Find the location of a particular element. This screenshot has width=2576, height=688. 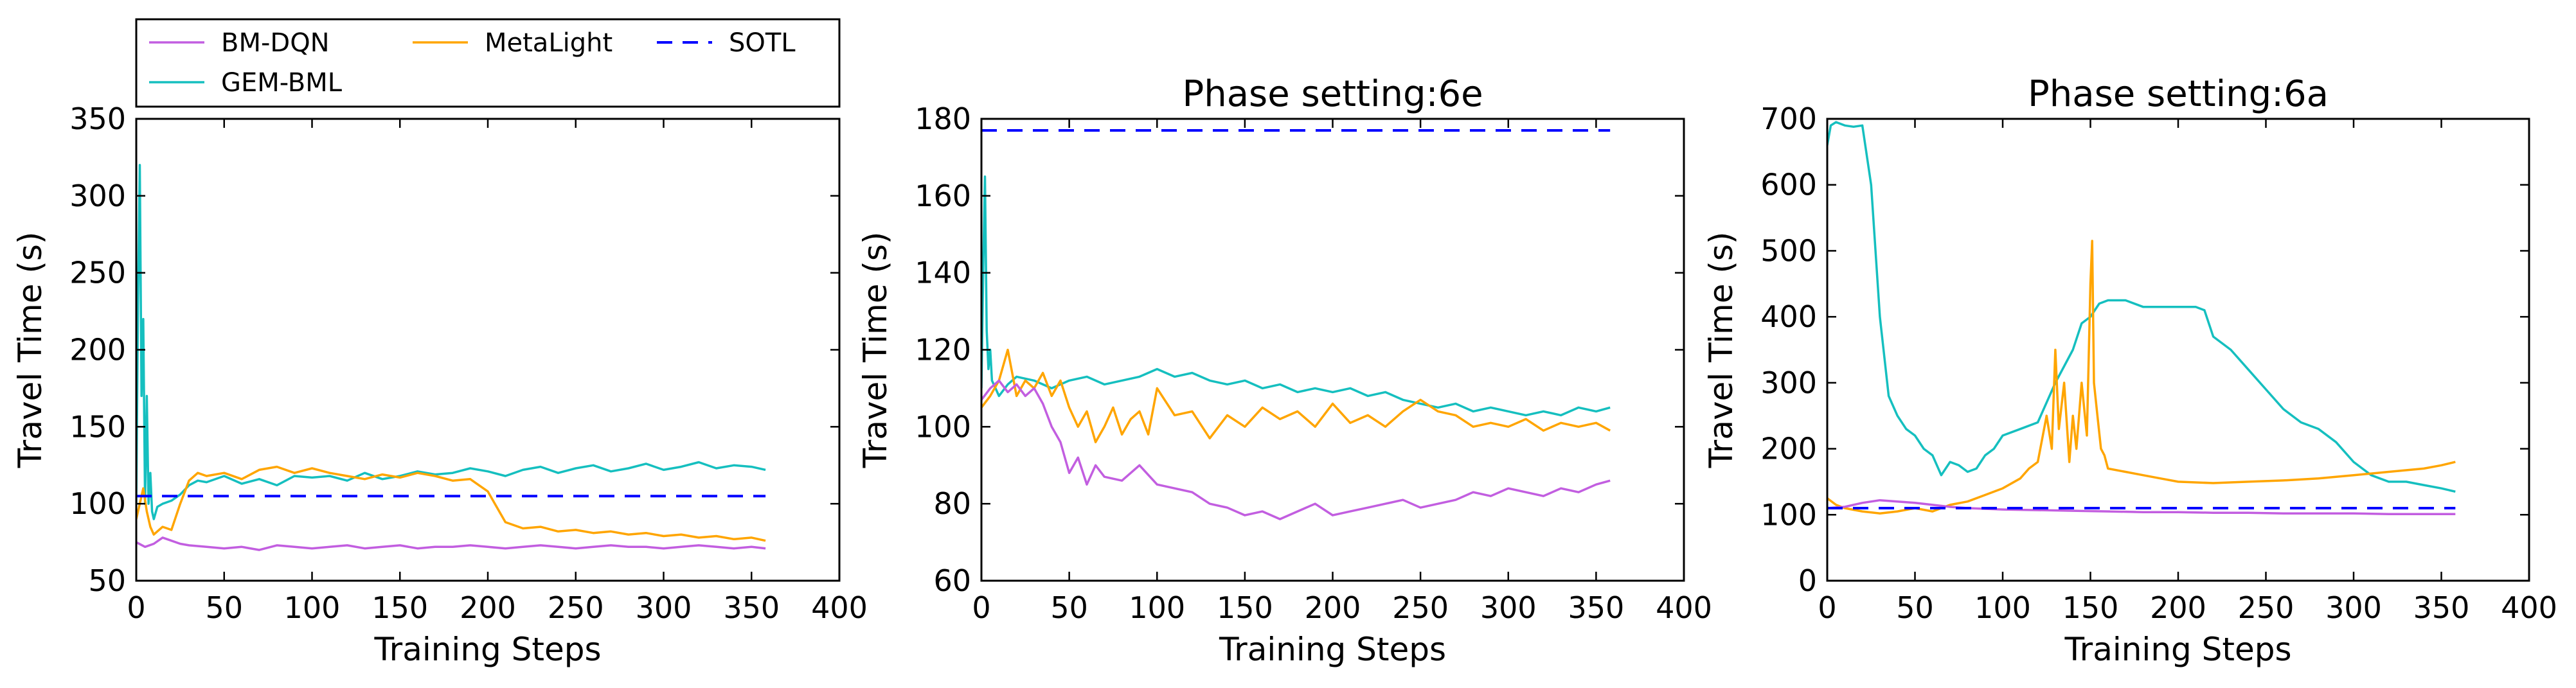

chart-title: Phase setting:6a is located at coordinates (2178, 94).